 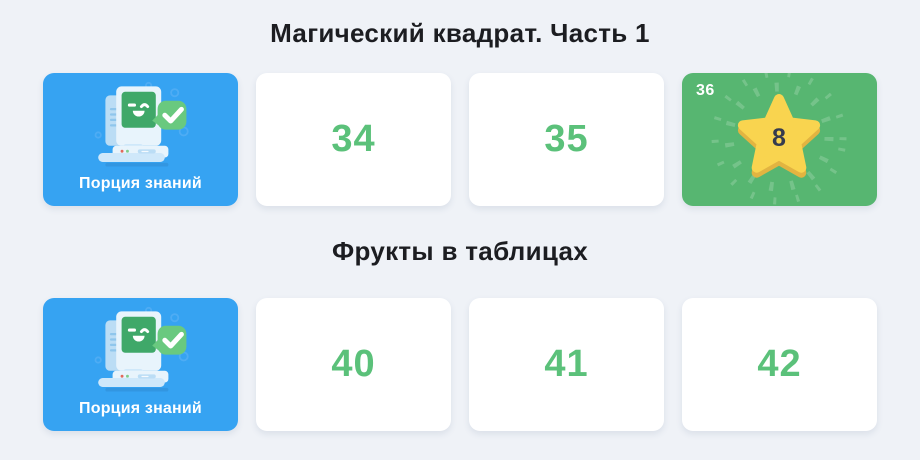 I want to click on star-icon: 8, so click(x=779, y=139).